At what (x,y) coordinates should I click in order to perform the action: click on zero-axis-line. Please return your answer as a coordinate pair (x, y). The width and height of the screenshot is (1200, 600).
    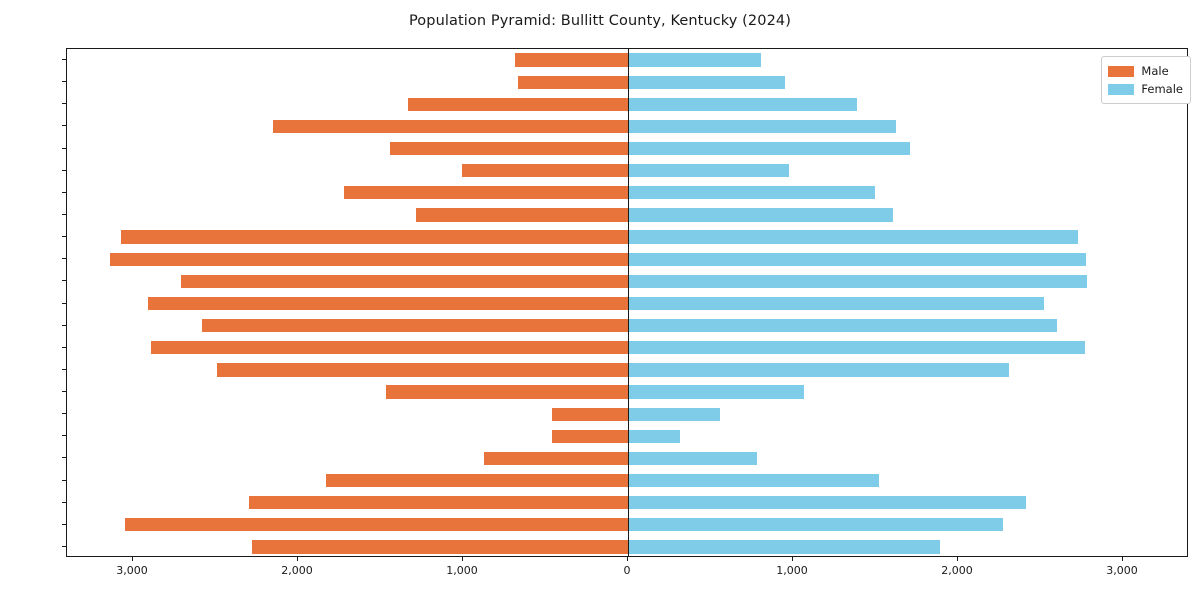
    Looking at the image, I should click on (628, 302).